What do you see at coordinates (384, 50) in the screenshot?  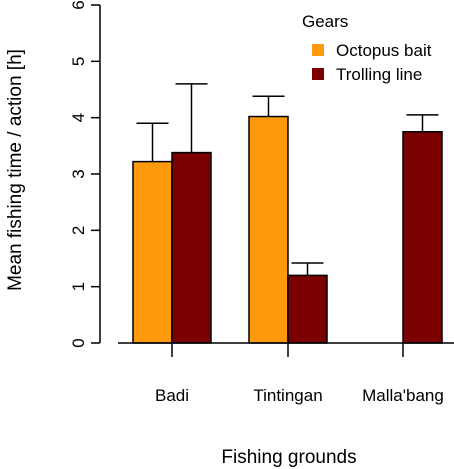 I see `legend-label: Octopus bait` at bounding box center [384, 50].